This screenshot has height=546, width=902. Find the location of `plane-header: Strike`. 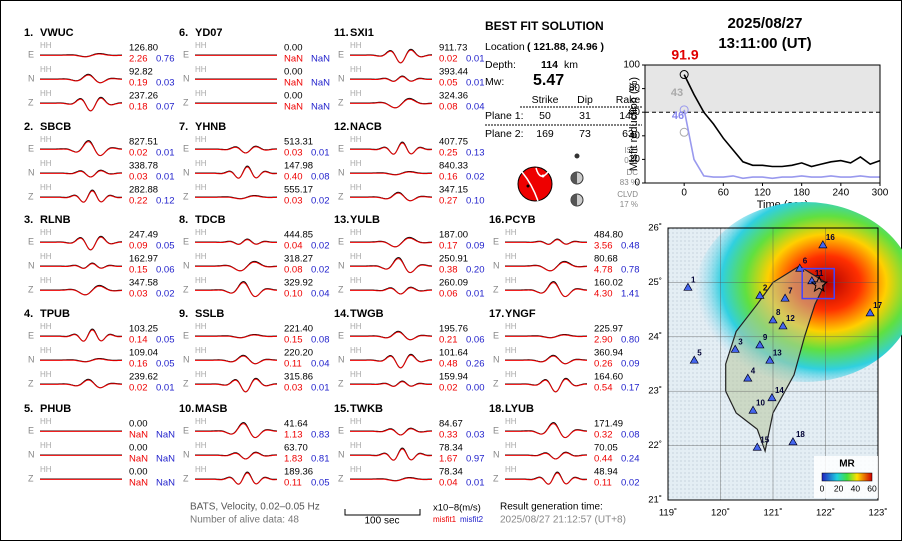

plane-header: Strike is located at coordinates (545, 100).